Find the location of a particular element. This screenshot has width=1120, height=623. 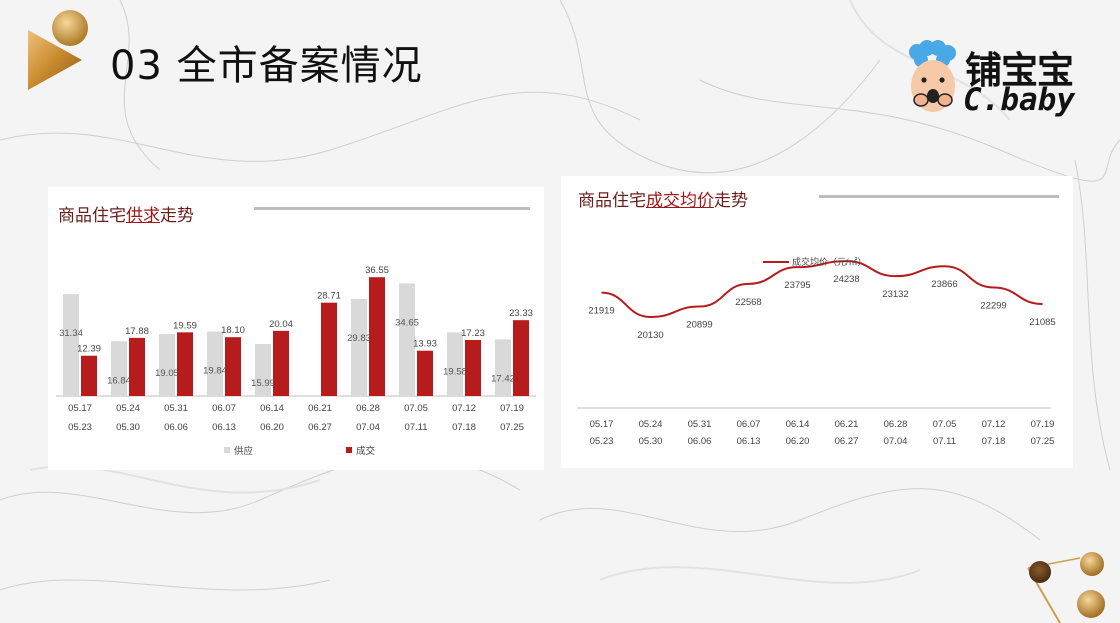

average-price-title: 商品住宅成交均价走势 is located at coordinates (663, 198).